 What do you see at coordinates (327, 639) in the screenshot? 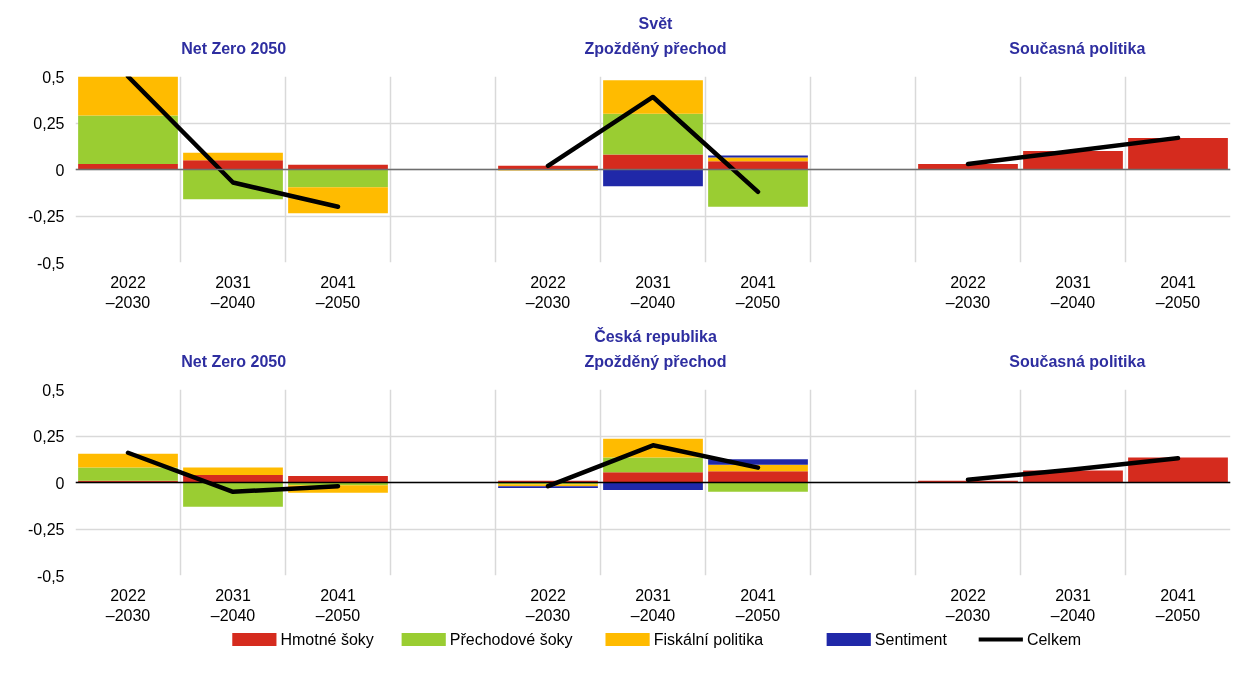
I see `legend-label: Hmotné šoky` at bounding box center [327, 639].